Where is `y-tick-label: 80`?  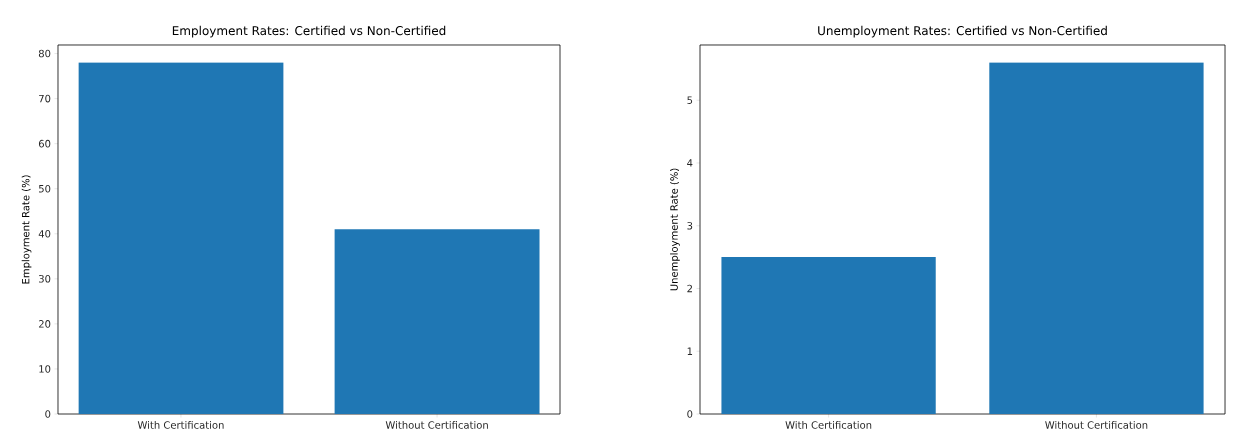 y-tick-label: 80 is located at coordinates (44, 53).